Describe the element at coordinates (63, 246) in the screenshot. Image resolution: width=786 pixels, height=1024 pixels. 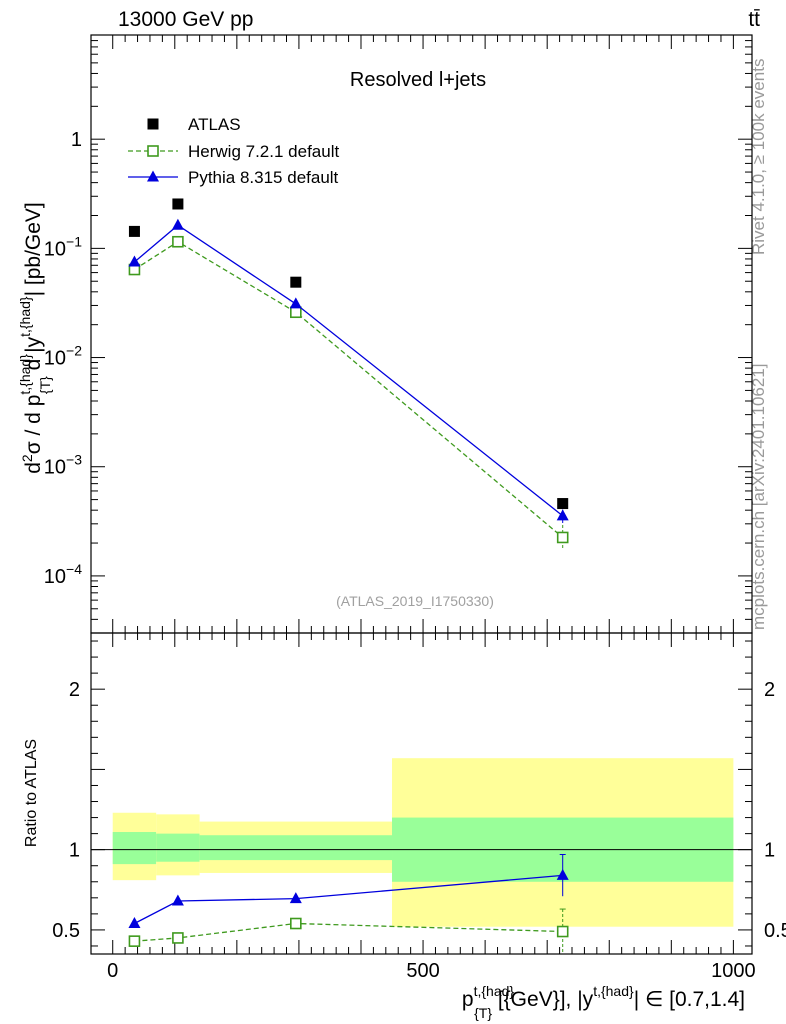
I see `y-tick-label-main: 10⁻¹` at that location.